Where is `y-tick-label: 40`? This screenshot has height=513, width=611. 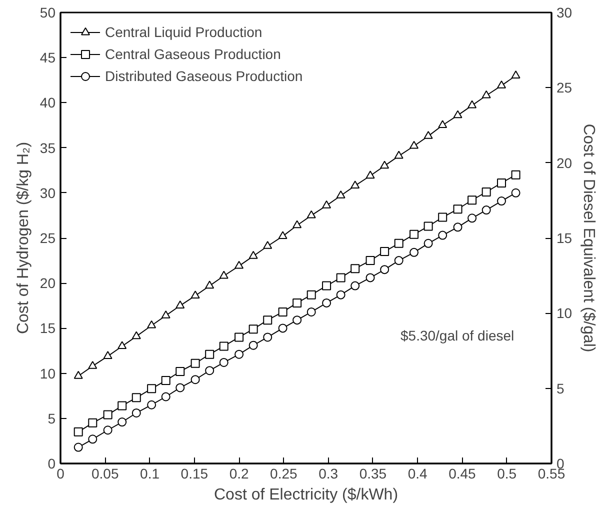 y-tick-label: 40 is located at coordinates (48, 102).